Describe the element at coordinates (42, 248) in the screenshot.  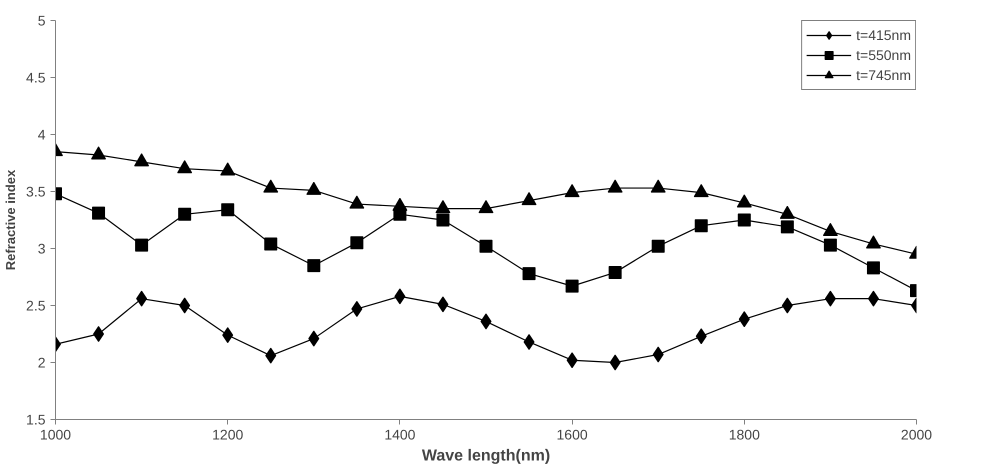
I see `y-tick-label: 3` at that location.